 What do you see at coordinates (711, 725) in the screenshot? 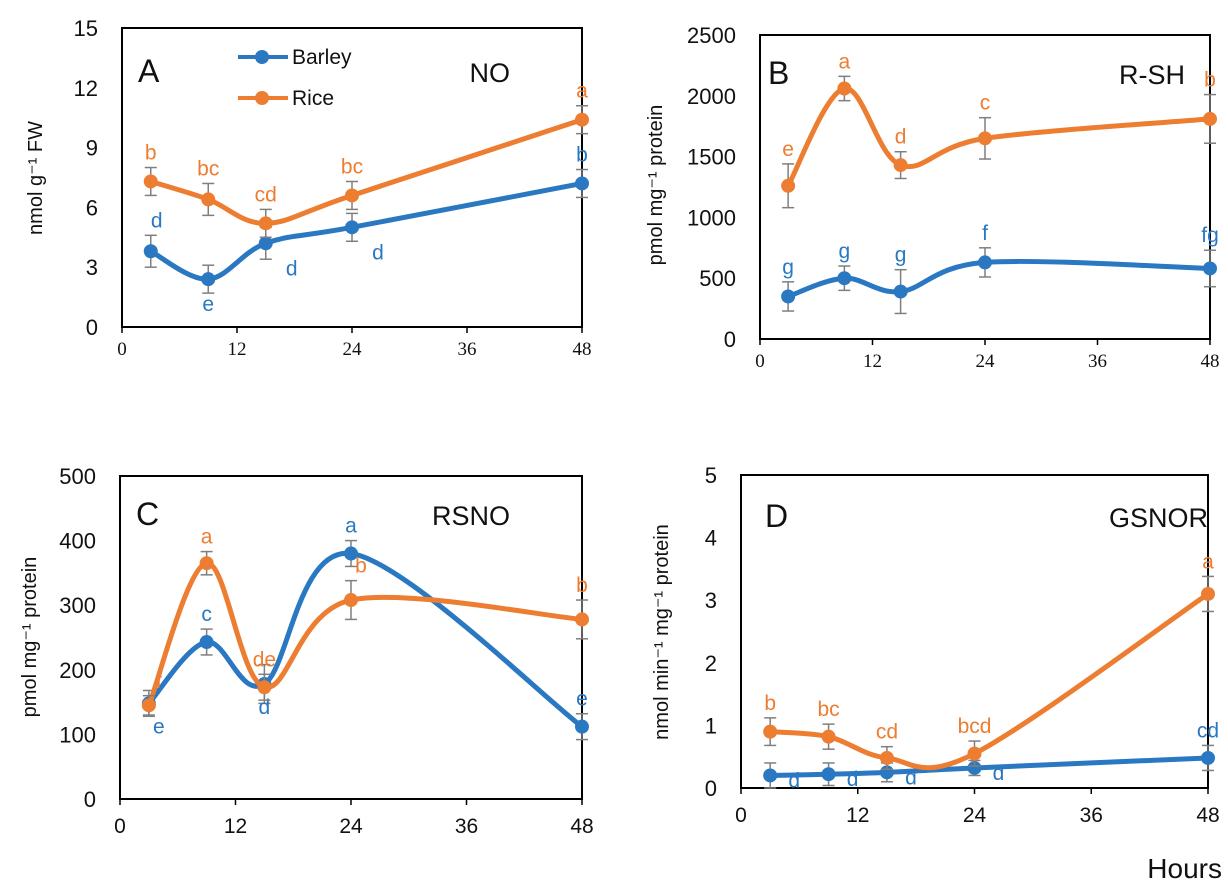
I see `y-tick-label: 1` at bounding box center [711, 725].